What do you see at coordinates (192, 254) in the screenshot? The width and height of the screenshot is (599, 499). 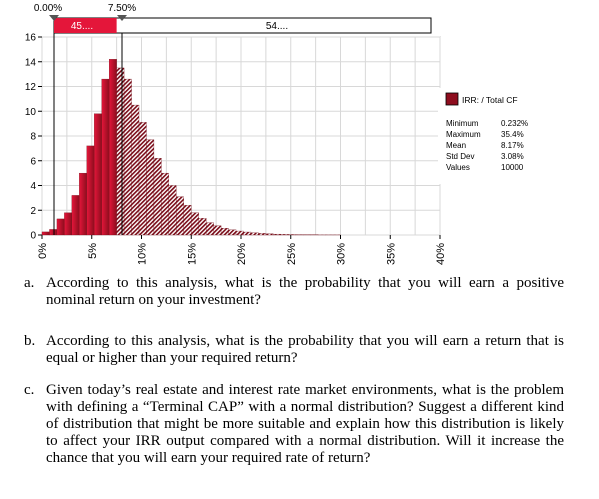 I see `x-tick-label: 15%` at bounding box center [192, 254].